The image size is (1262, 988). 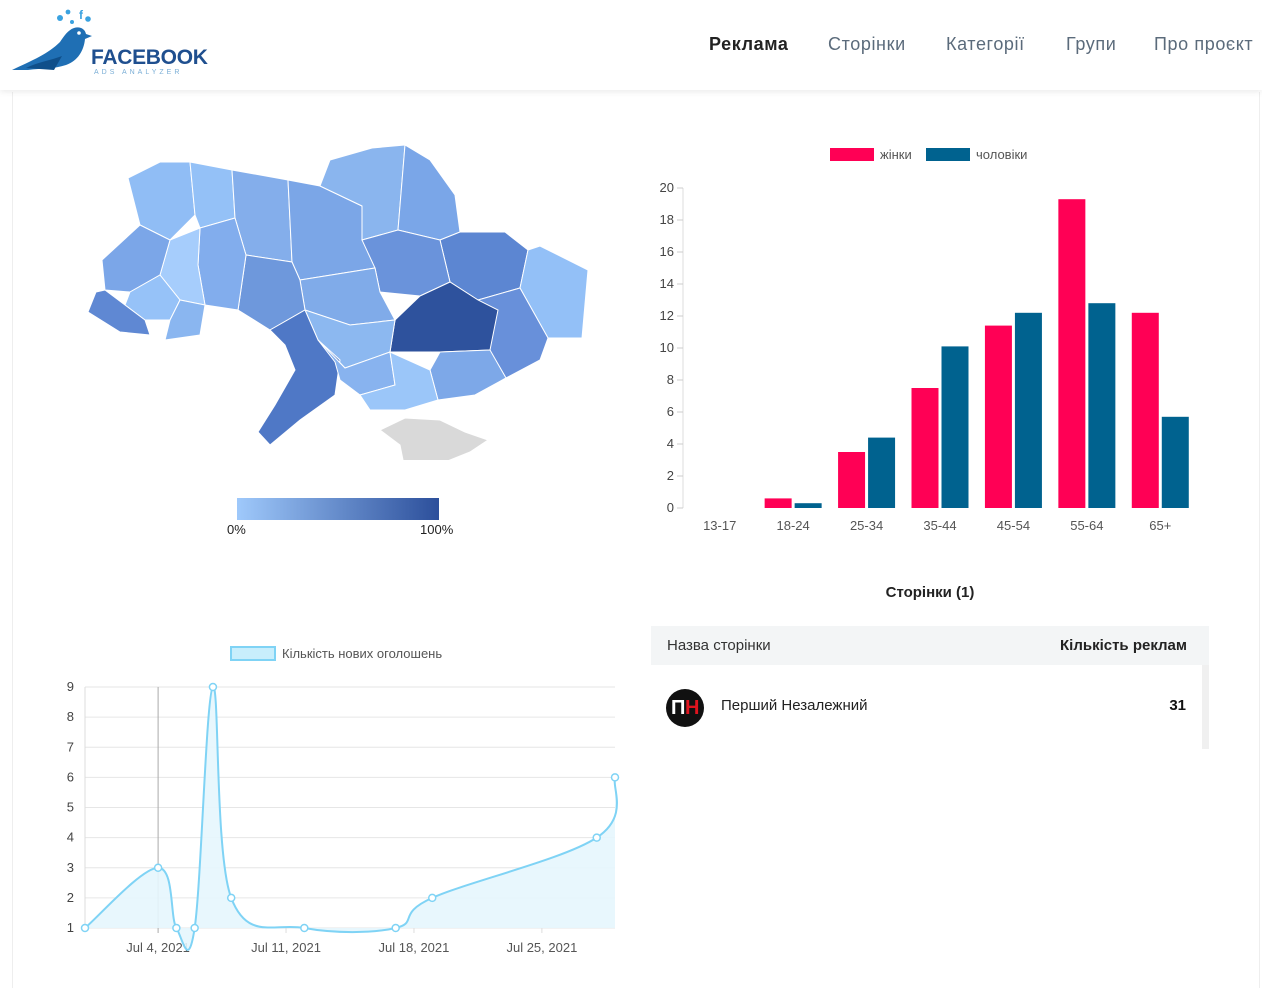 I want to click on pages-title: Сторінки (1), so click(x=930, y=592).